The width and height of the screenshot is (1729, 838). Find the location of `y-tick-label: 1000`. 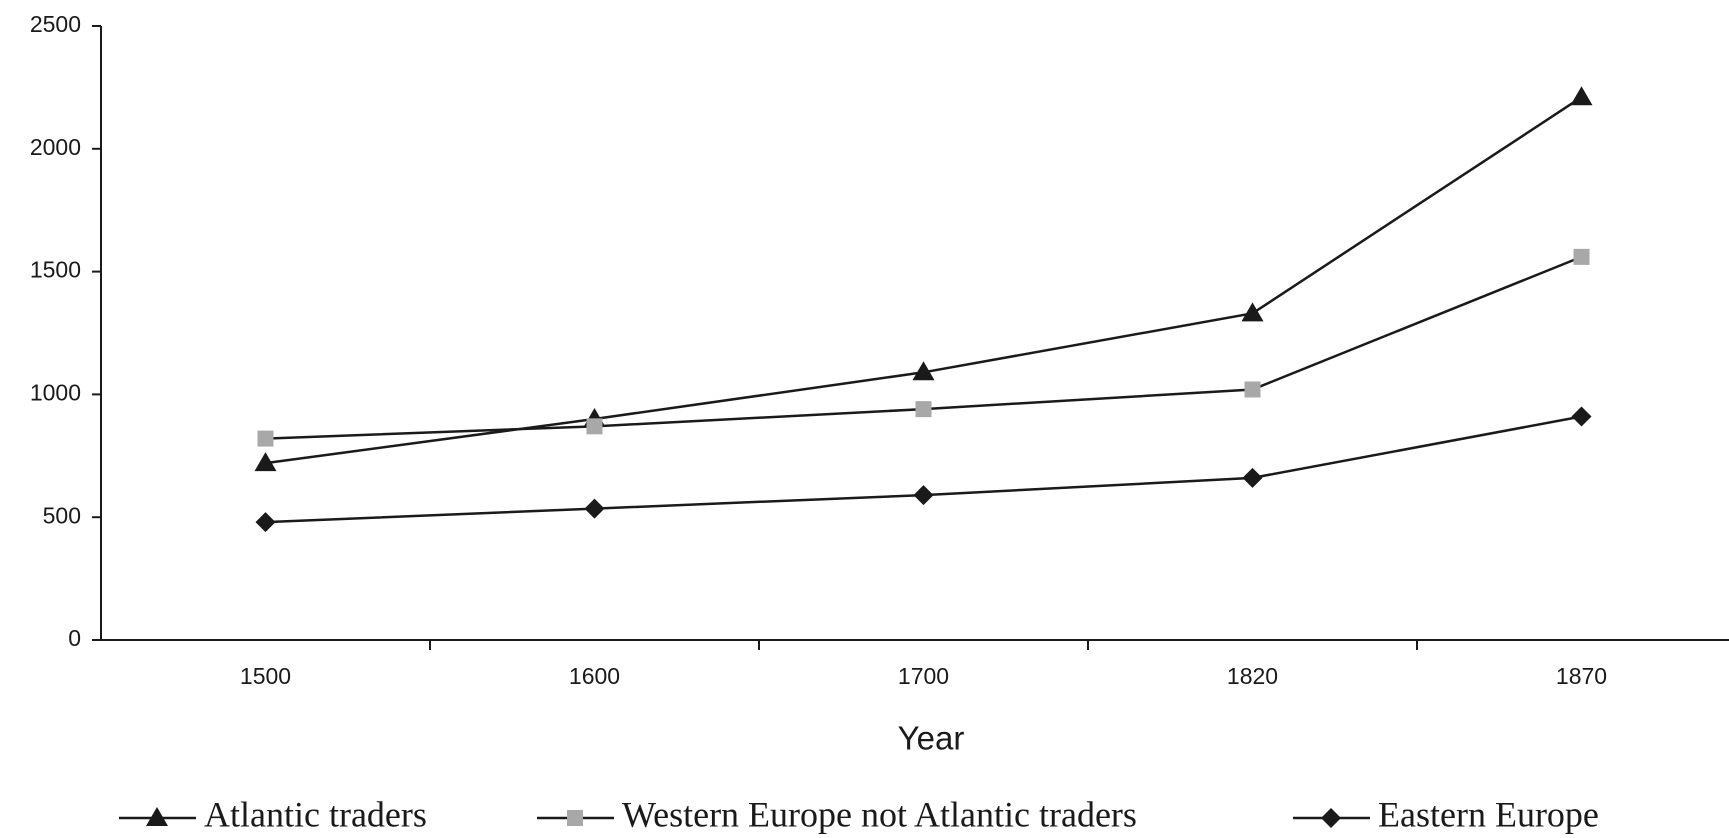

y-tick-label: 1000 is located at coordinates (55, 392).